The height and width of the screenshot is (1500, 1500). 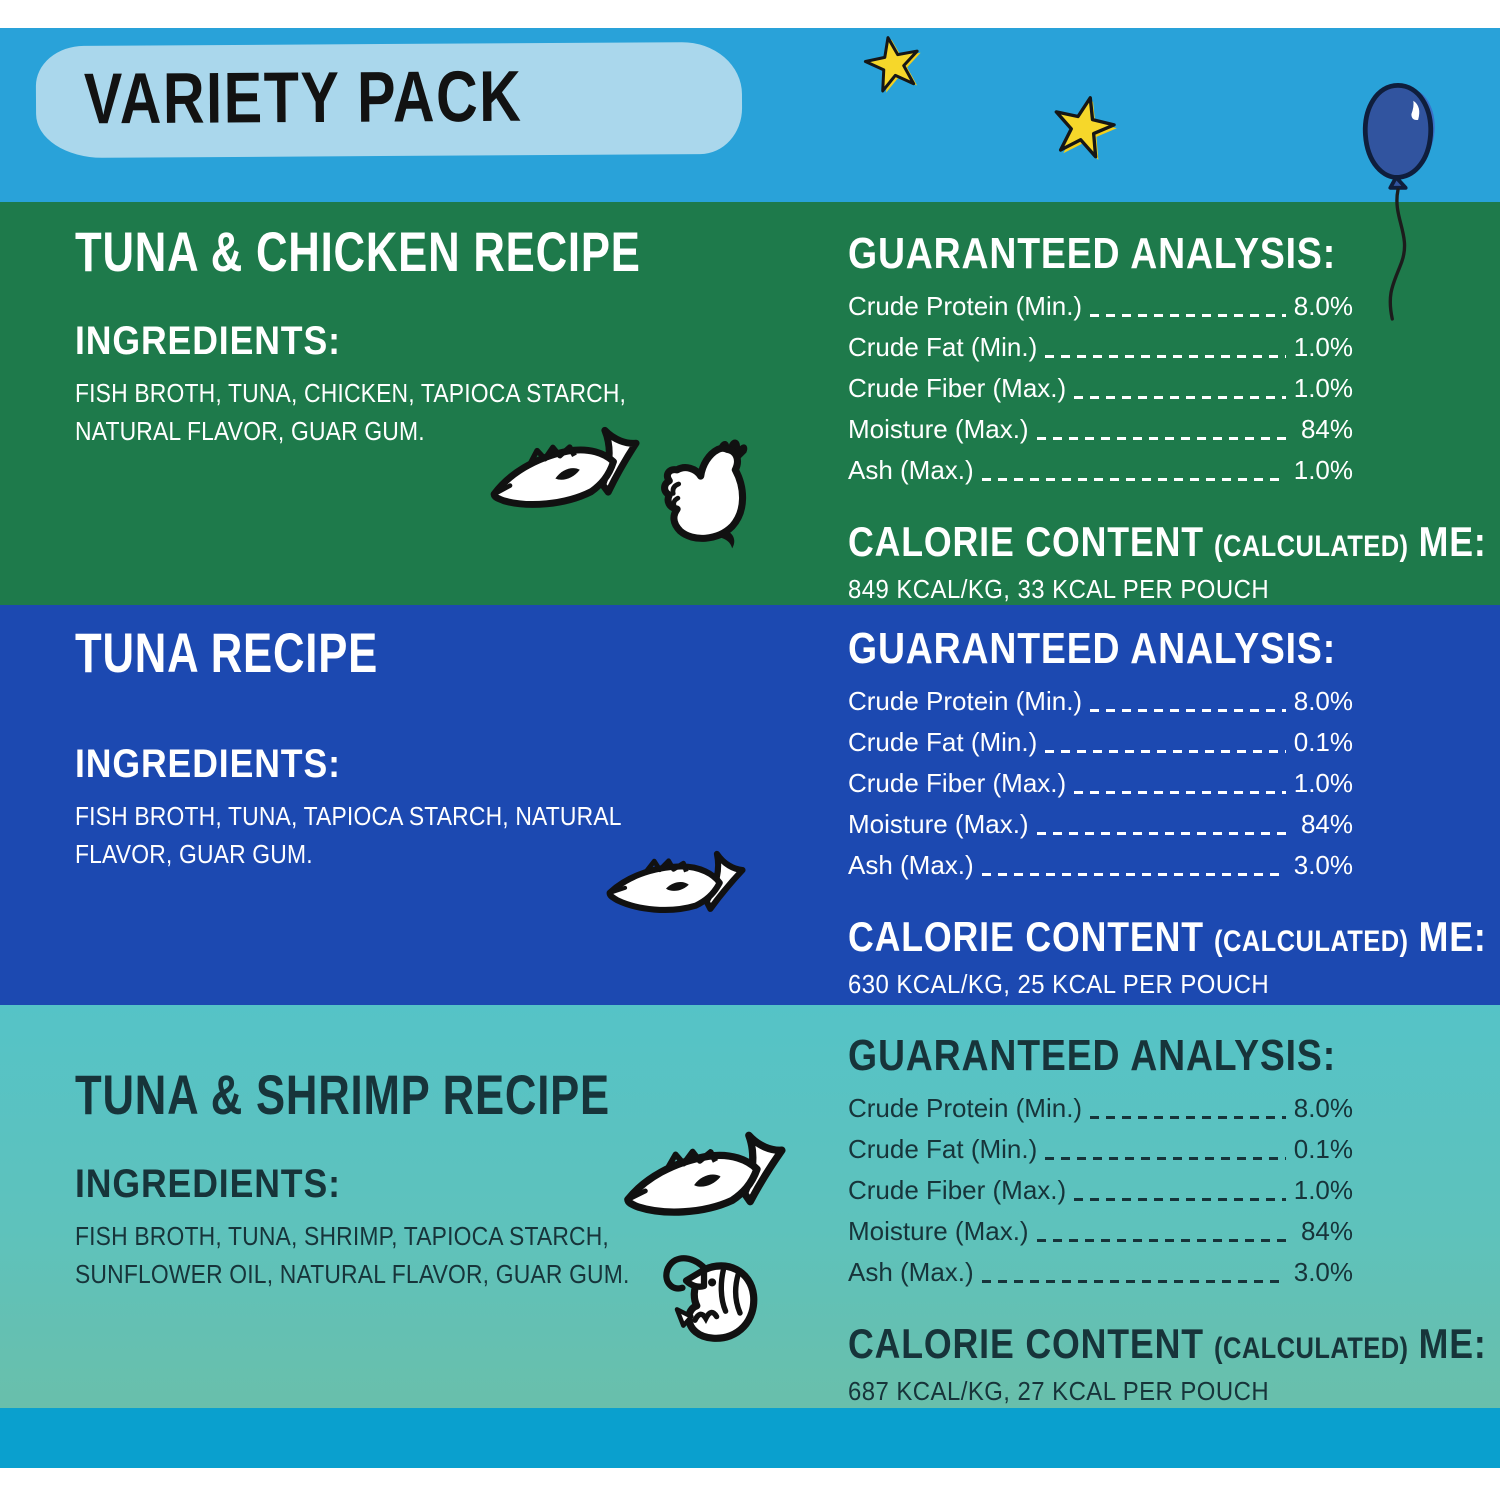 I want to click on balloon-icon, so click(x=1398, y=206).